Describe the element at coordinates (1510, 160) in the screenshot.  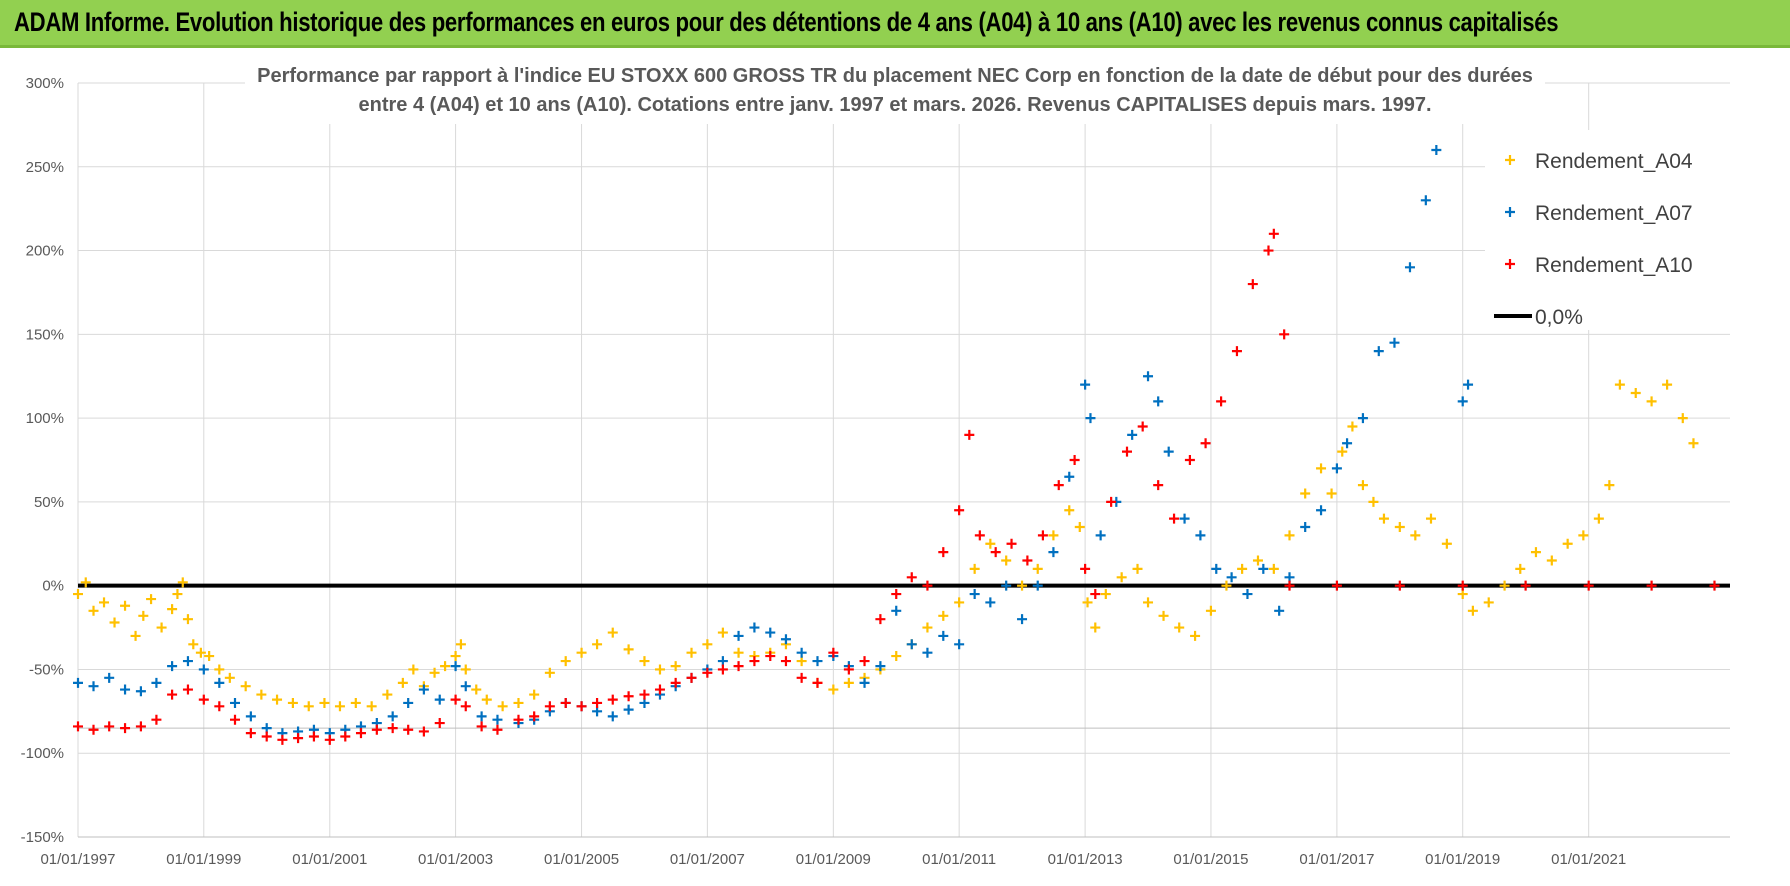
I see `legend-marker` at that location.